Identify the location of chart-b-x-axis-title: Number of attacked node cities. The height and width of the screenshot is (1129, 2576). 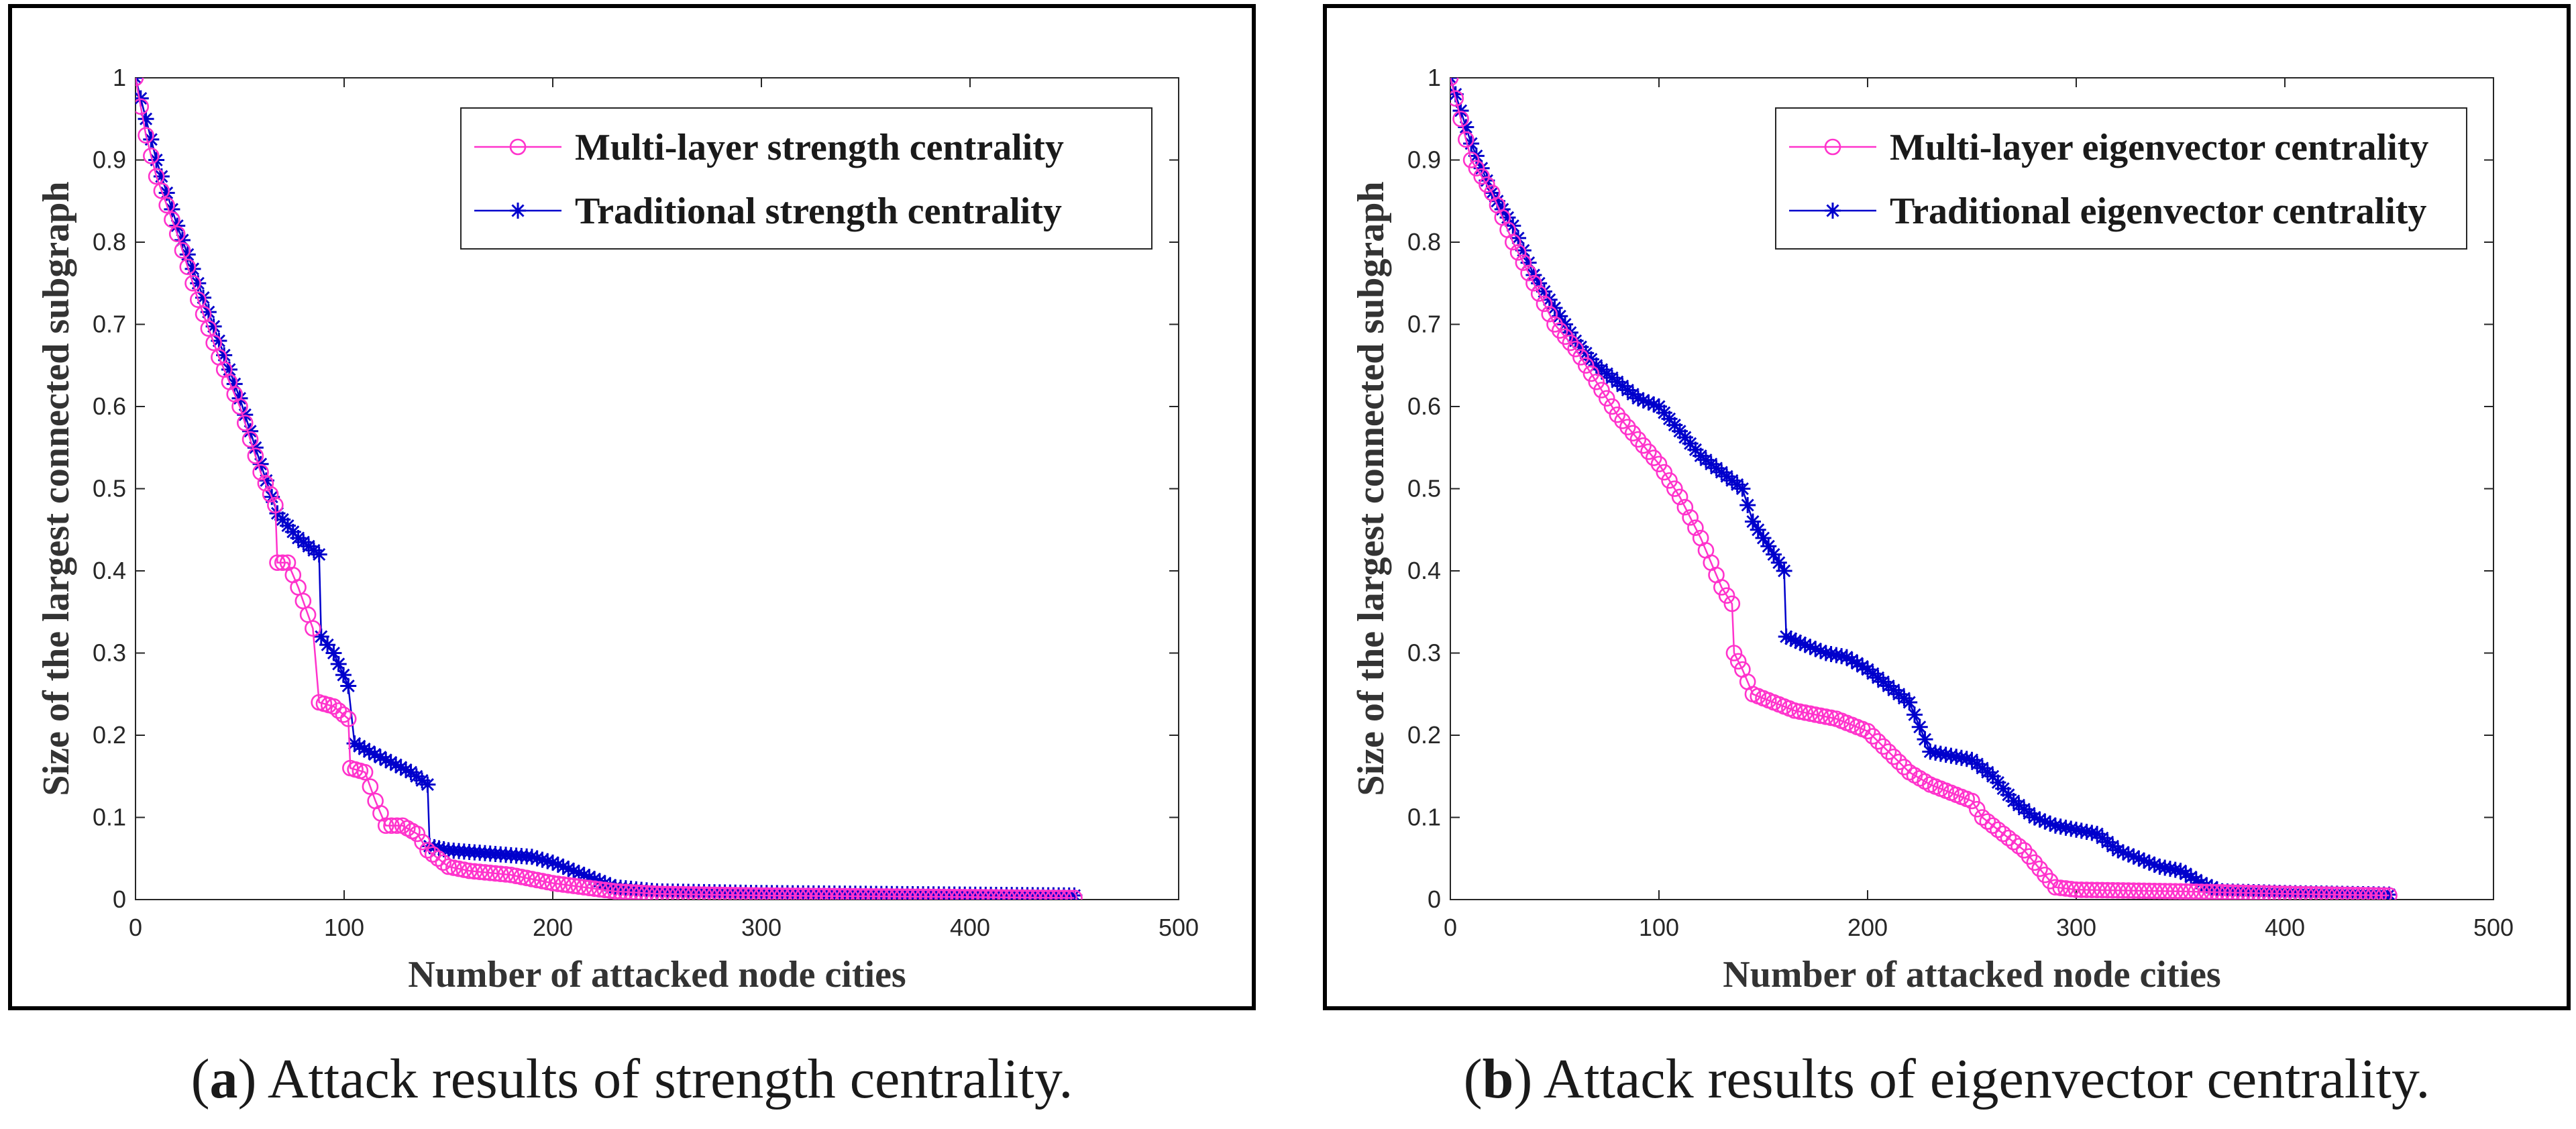
(1971, 975).